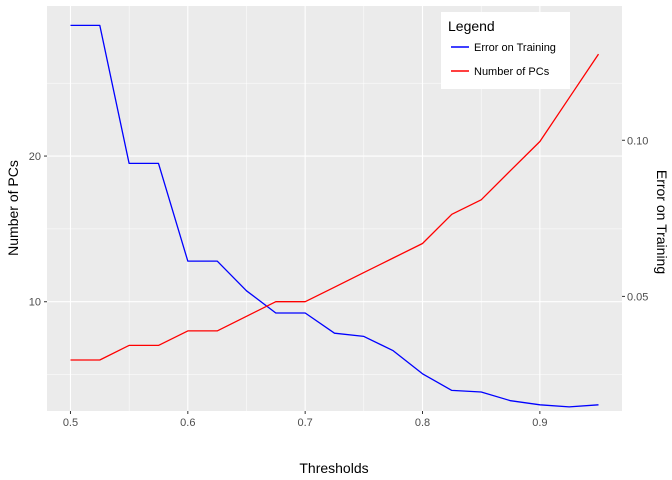  I want to click on legend-label-number-of-pcs: Number of PCs, so click(512, 72).